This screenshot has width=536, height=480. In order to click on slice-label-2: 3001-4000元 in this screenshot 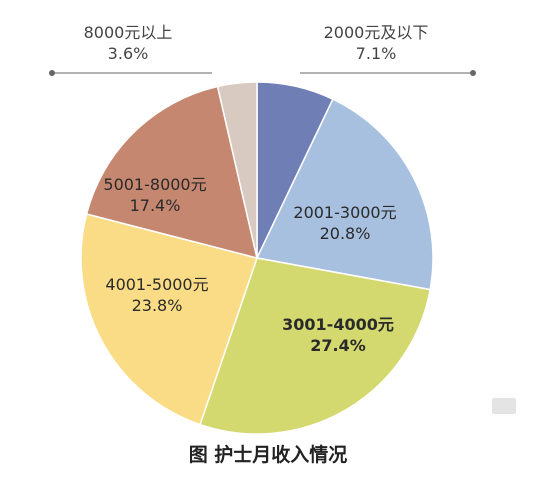, I will do `click(338, 324)`.